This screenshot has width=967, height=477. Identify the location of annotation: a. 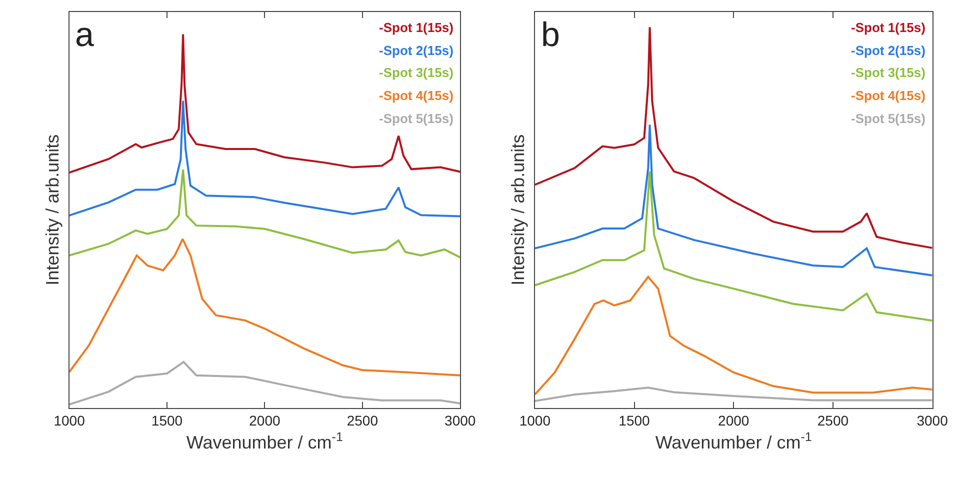
(84, 35).